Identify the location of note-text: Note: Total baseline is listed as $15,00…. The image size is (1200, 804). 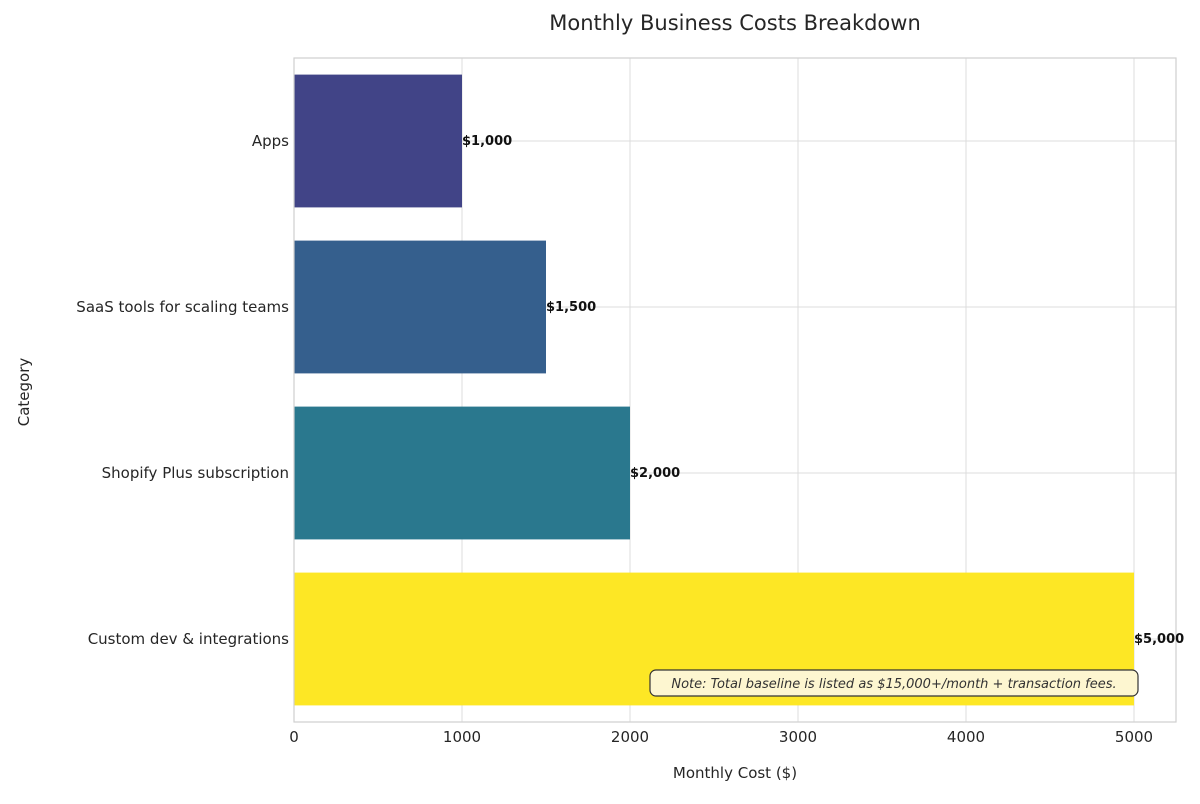
(893, 684).